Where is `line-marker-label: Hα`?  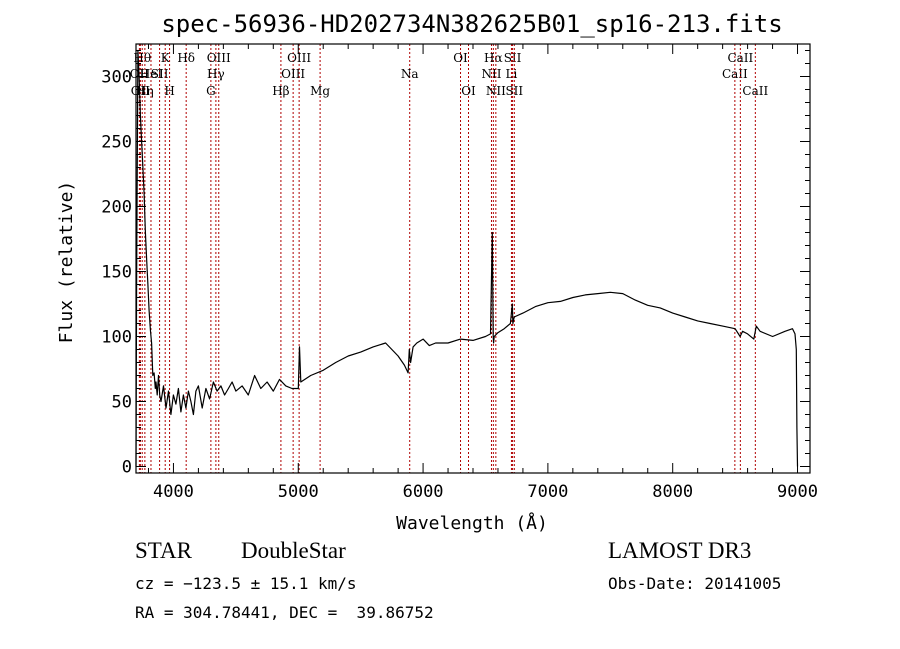 line-marker-label: Hα is located at coordinates (493, 58).